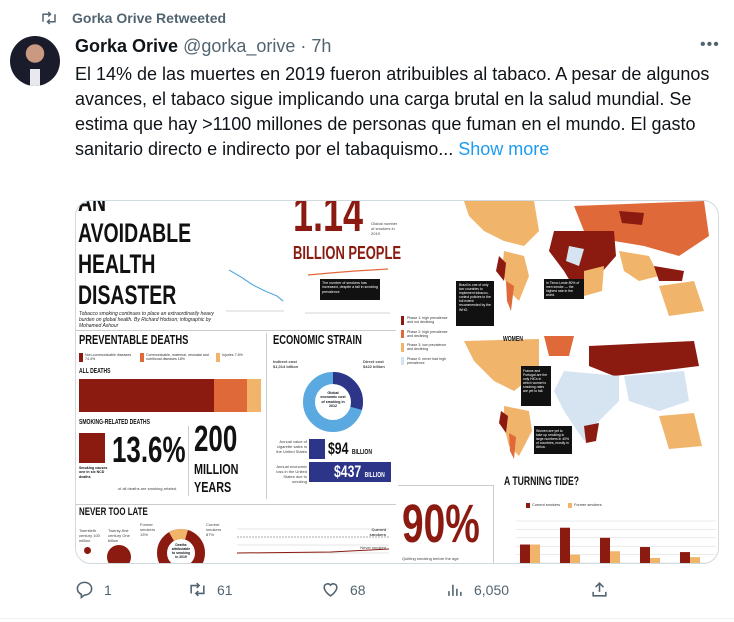 This screenshot has height=622, width=734. I want to click on smoking-percent: 13.6%, so click(149, 449).